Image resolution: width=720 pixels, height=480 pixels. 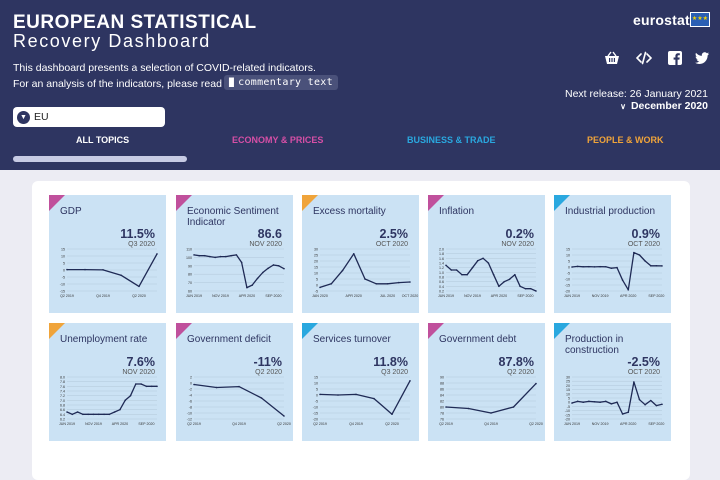 I want to click on tab-economy-prices: ECONOMY & PRICES, so click(x=277, y=140).